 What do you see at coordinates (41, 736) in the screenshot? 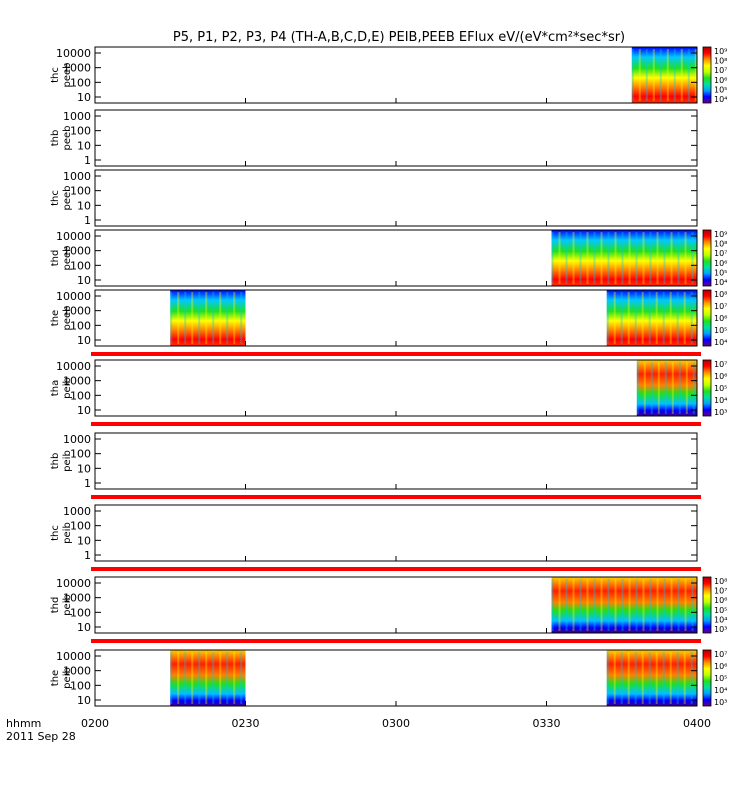
I see `x-axis-date: 2011 Sep 28` at bounding box center [41, 736].